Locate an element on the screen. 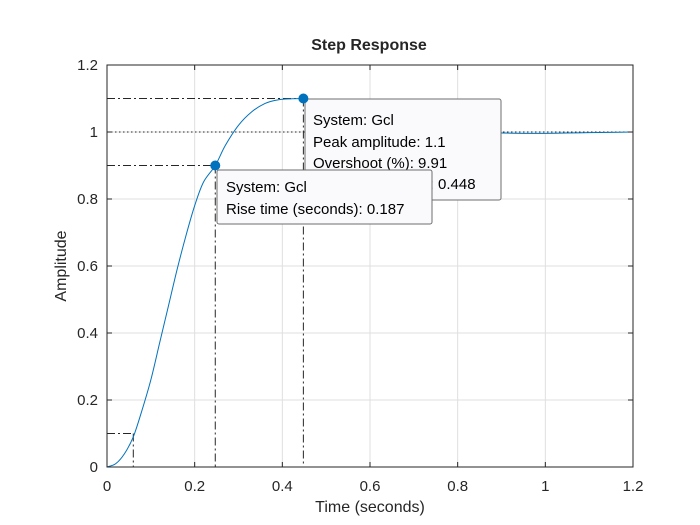 This screenshot has width=700, height=525. peak-datatip-line-2: Peak amplitude: 1.1 is located at coordinates (379, 142).